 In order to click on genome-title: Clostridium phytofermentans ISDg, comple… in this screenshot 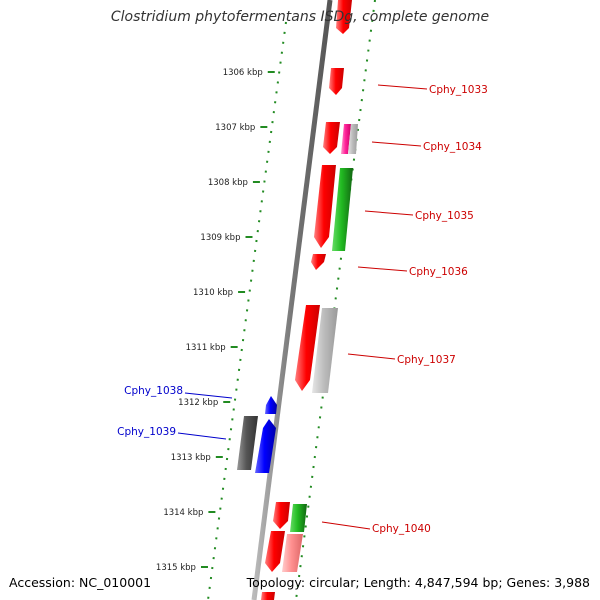, I will do `click(300, 17)`.